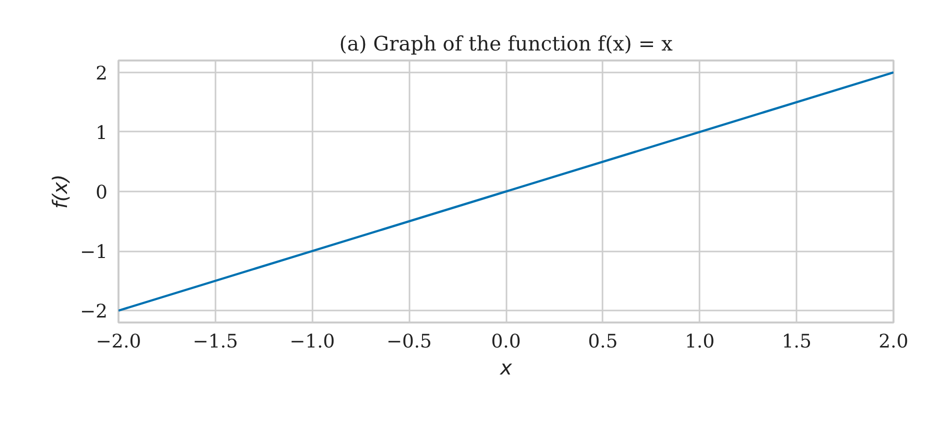 This screenshot has width=932, height=426. What do you see at coordinates (506, 342) in the screenshot?
I see `x-tick-label: 0.0` at bounding box center [506, 342].